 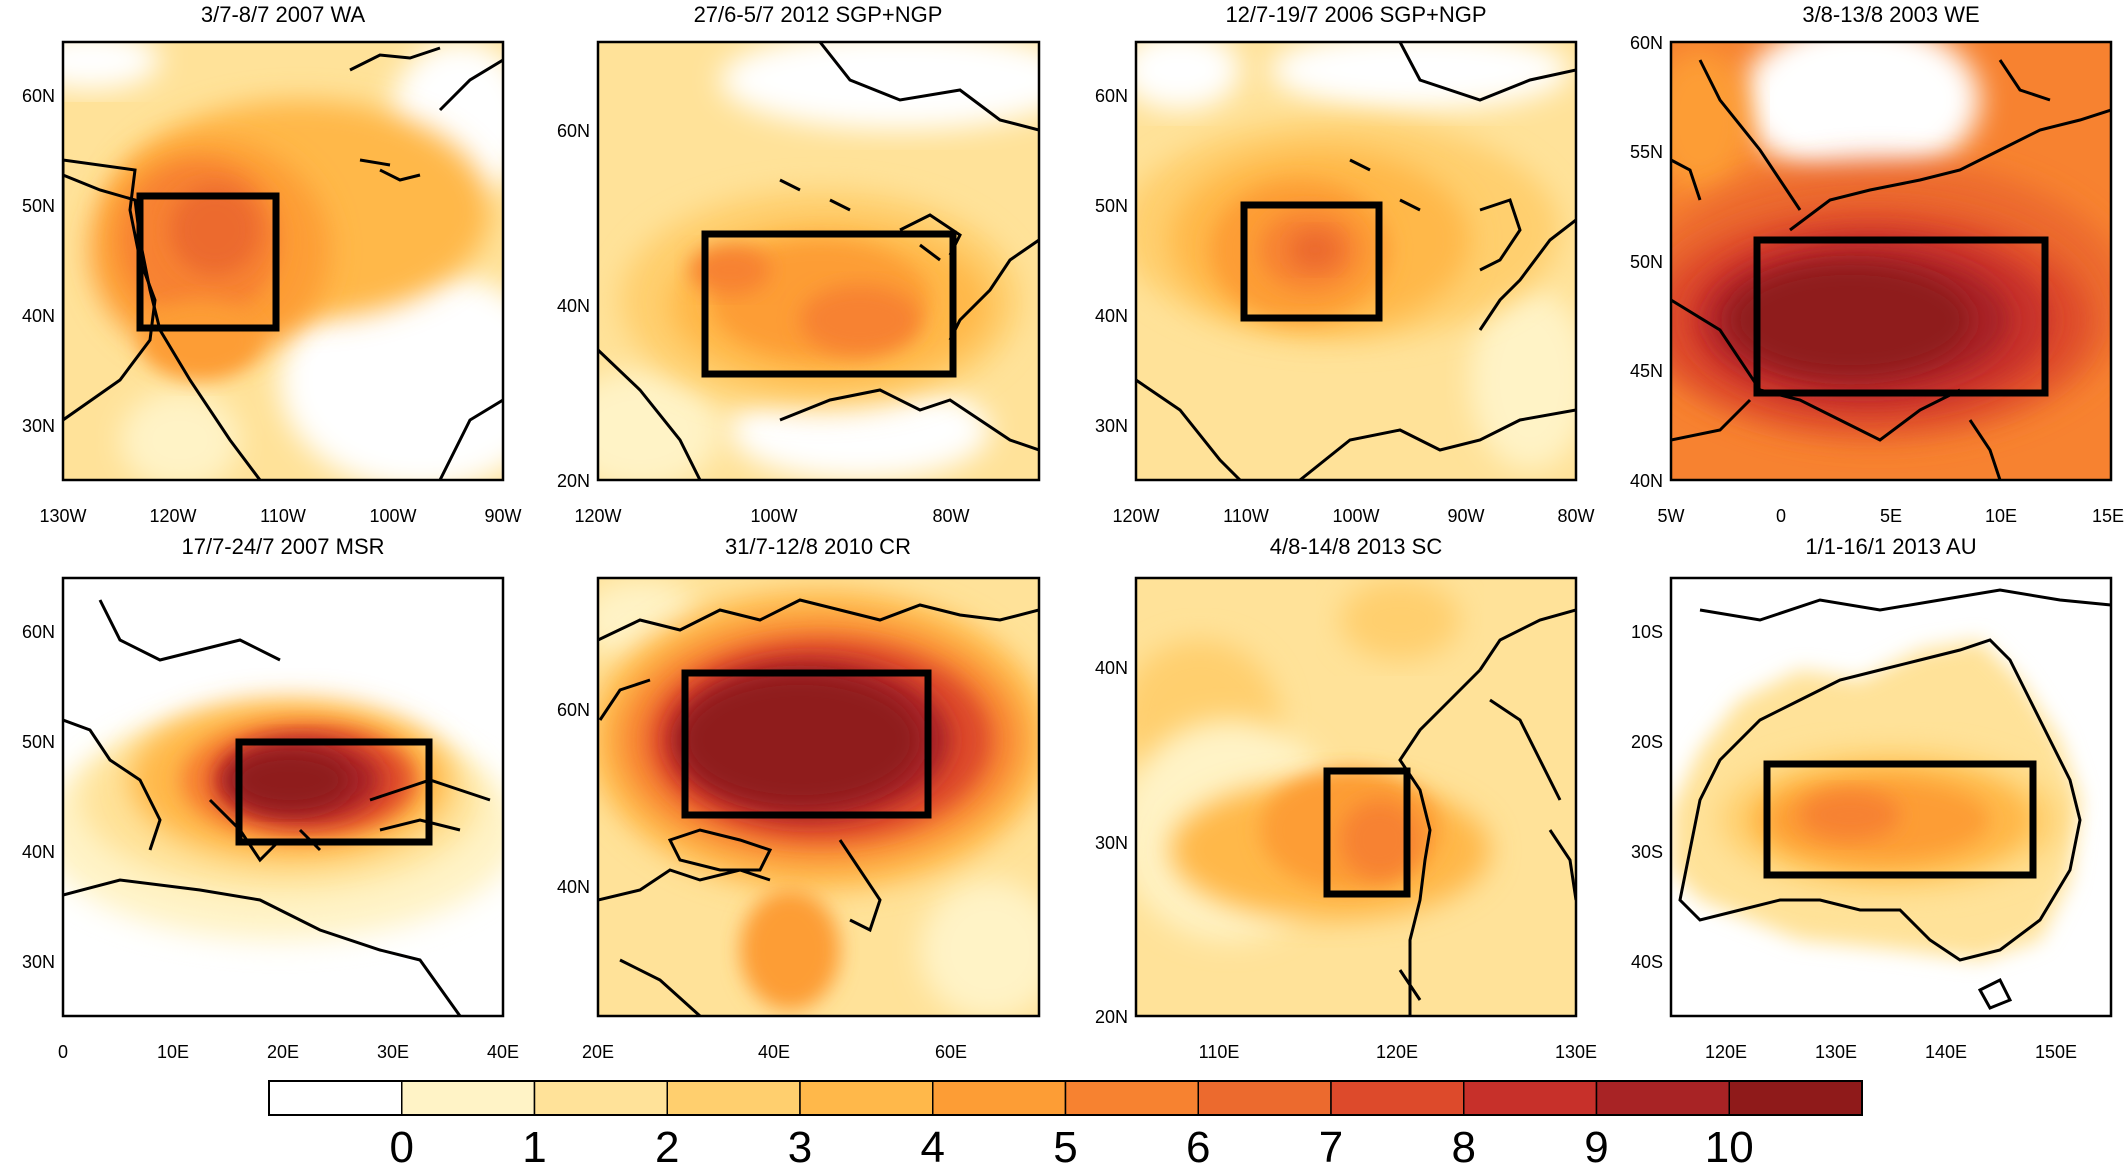 I want to click on panel-title: 4/8-14/8 2013 SC, so click(x=1356, y=546).